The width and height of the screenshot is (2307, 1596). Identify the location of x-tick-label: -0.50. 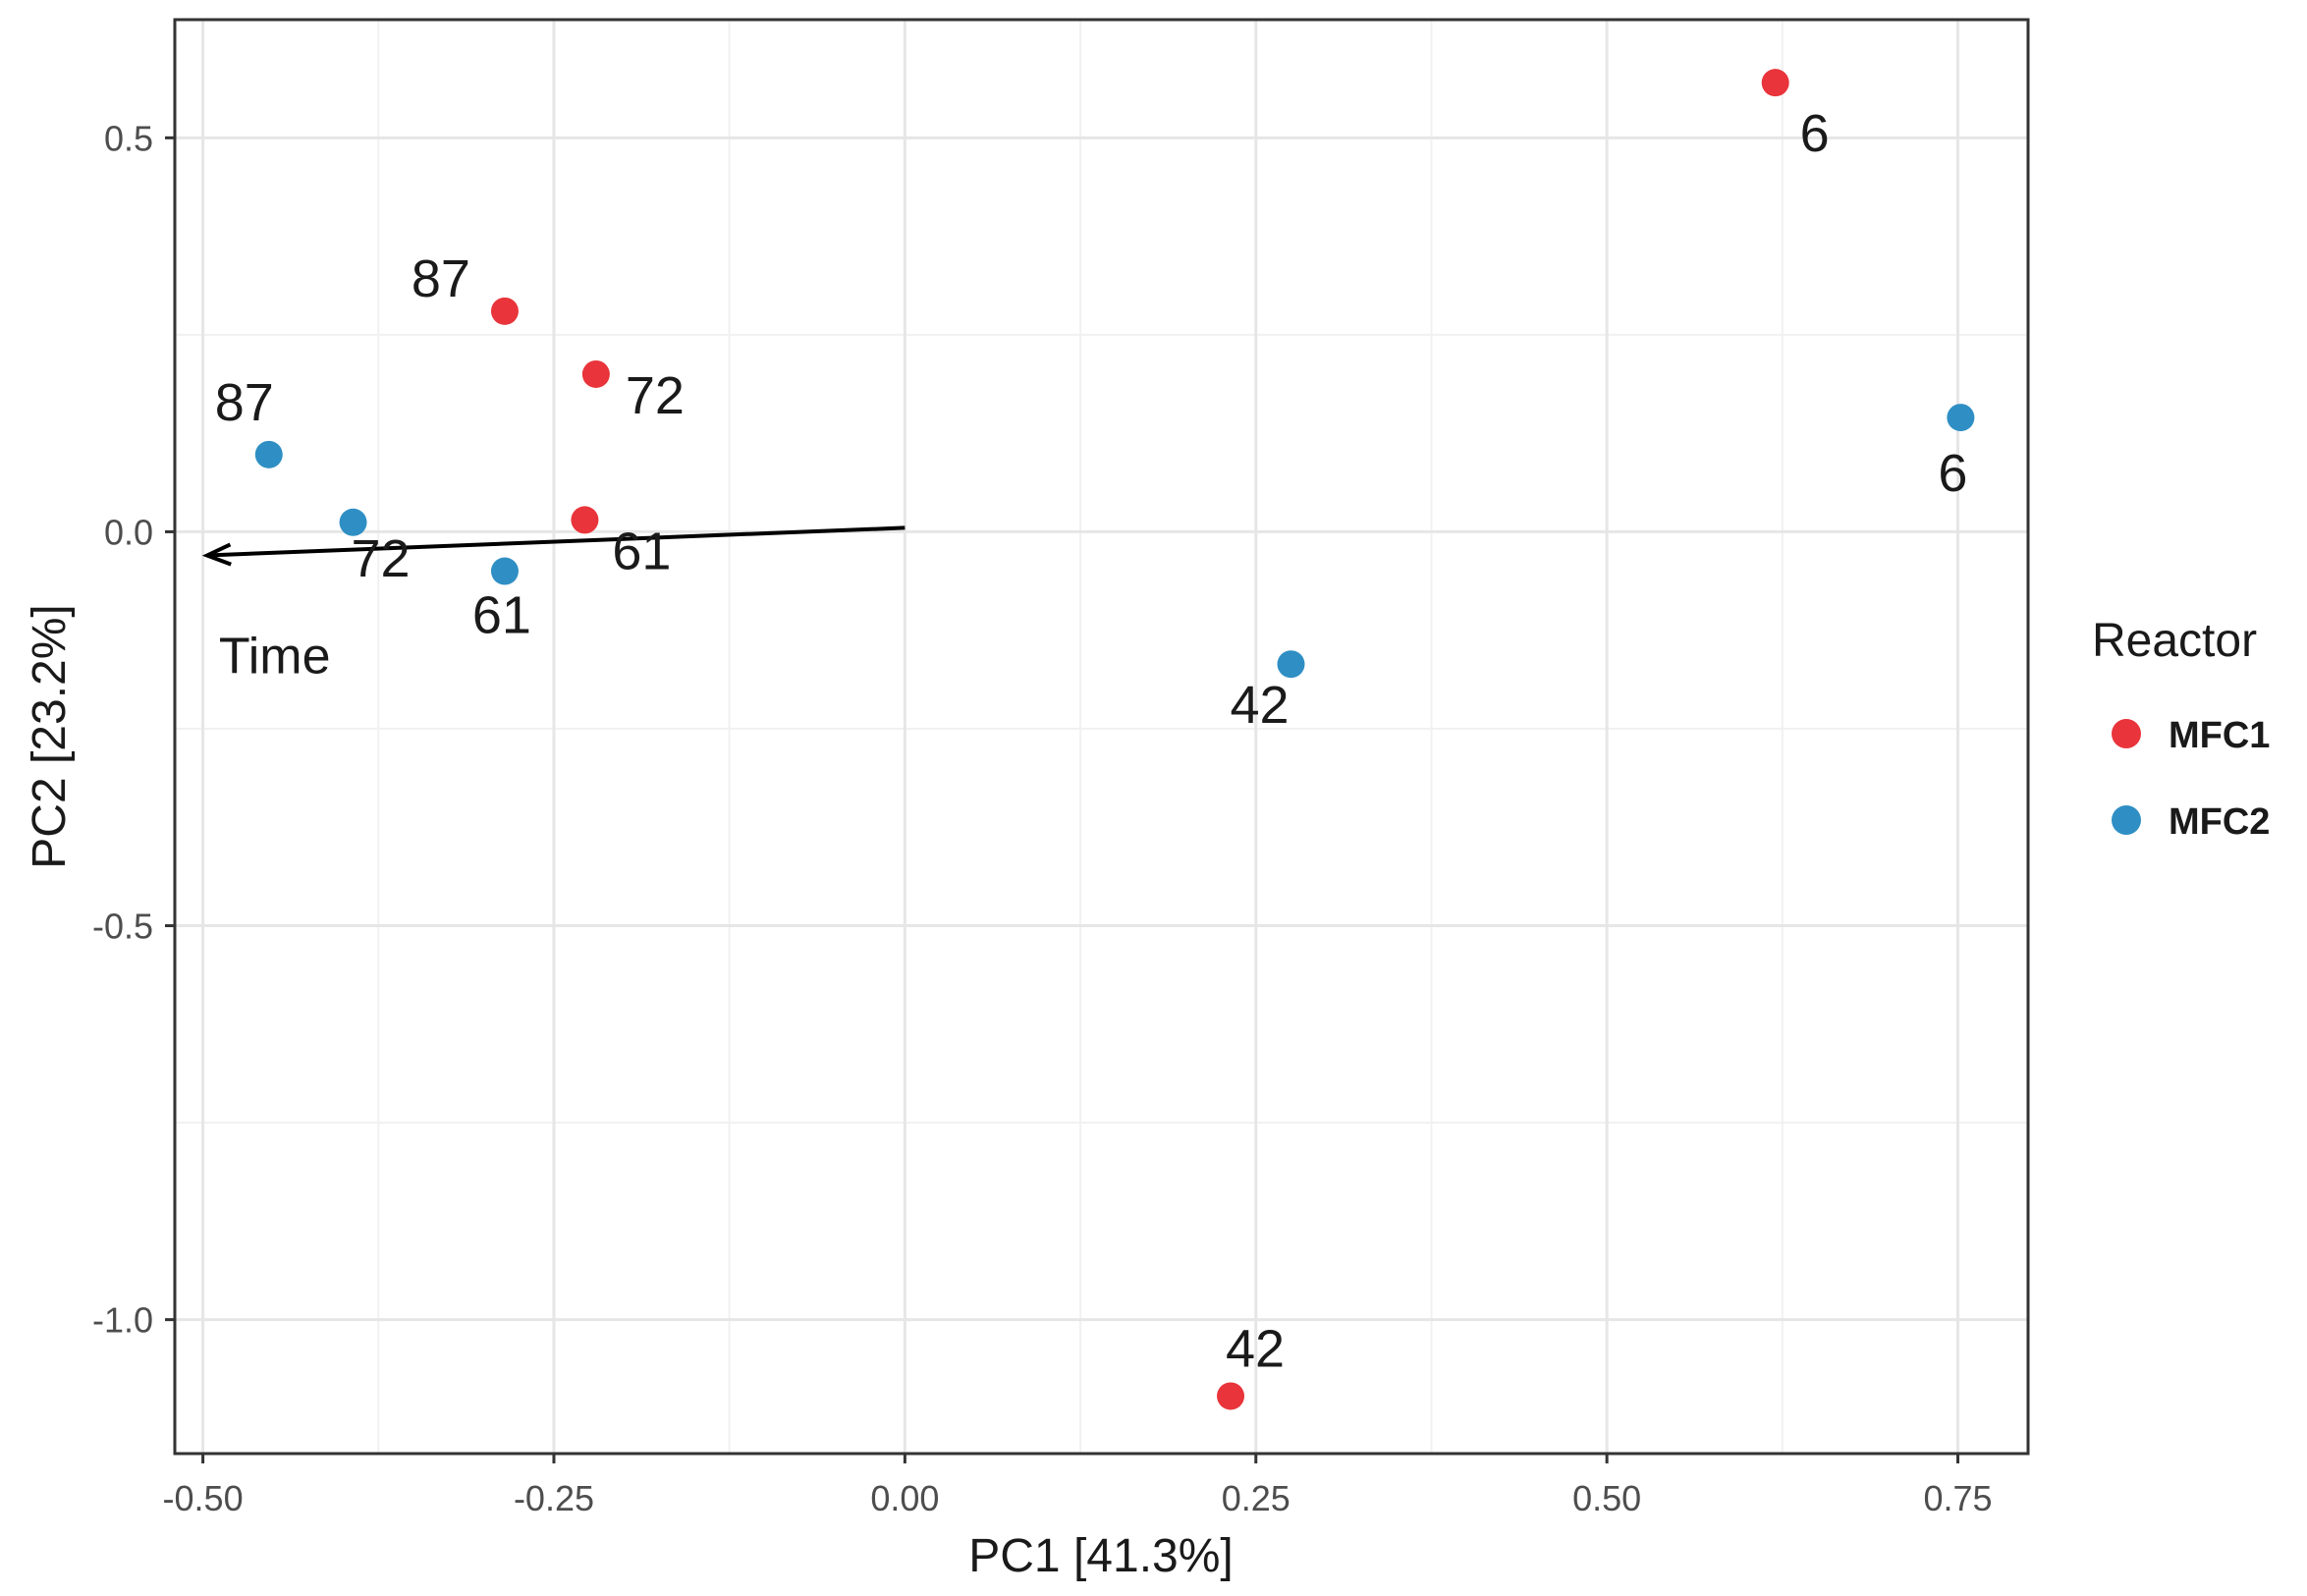
(203, 1498).